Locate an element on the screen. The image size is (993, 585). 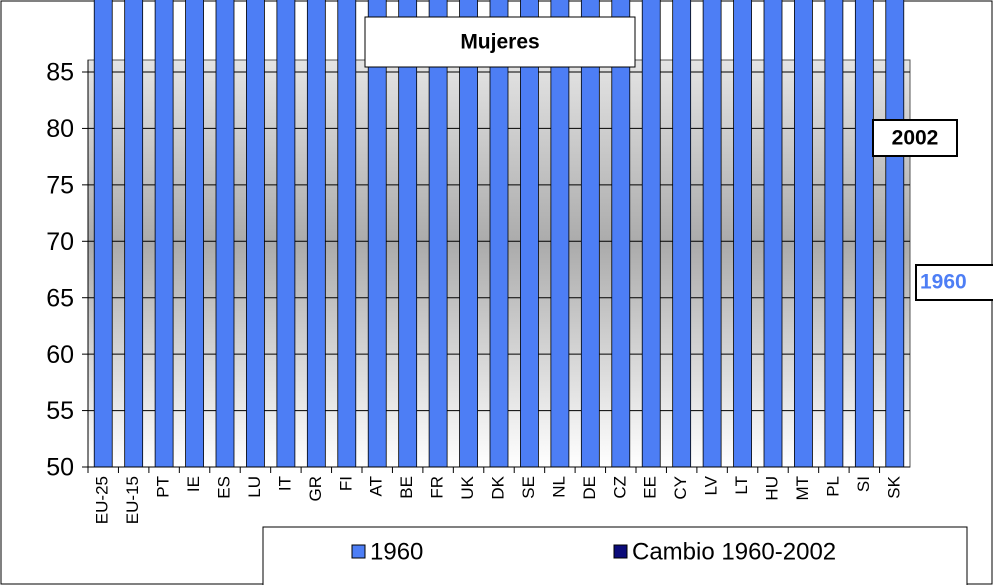
x-tick-label: NL is located at coordinates (558, 487).